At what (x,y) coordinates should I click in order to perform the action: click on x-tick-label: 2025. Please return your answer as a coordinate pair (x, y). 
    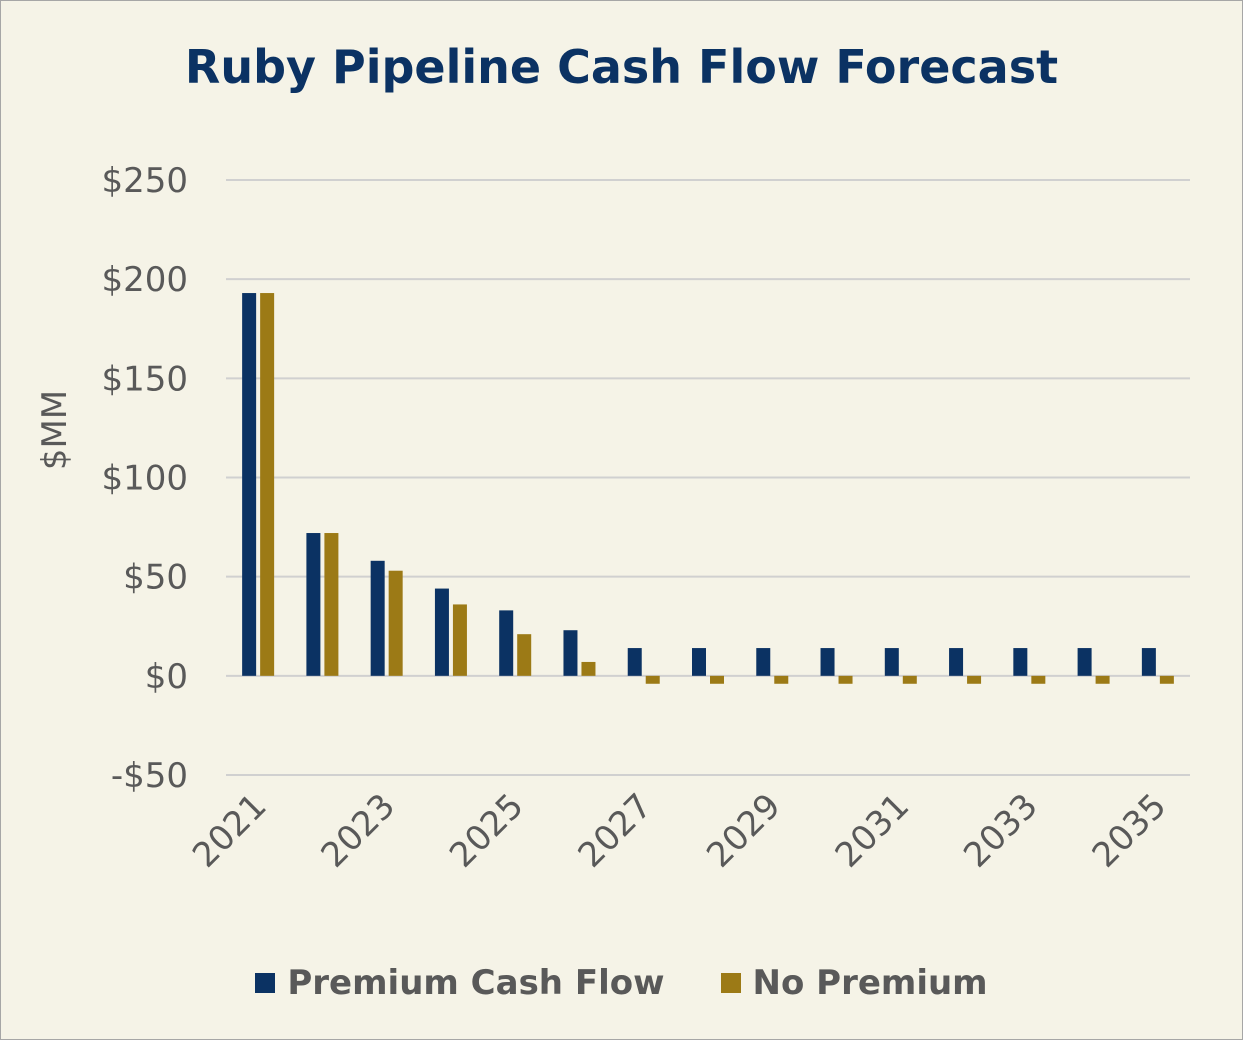
    Looking at the image, I should click on (486, 830).